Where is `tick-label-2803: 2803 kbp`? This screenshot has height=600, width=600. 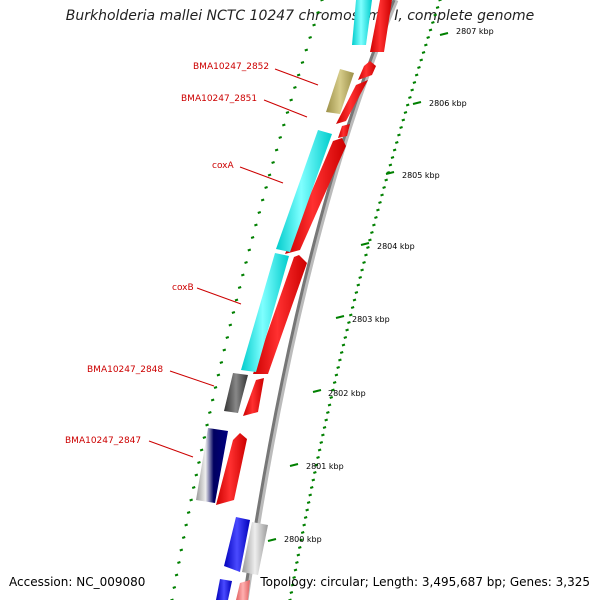
tick-label-2803: 2803 kbp is located at coordinates (371, 319).